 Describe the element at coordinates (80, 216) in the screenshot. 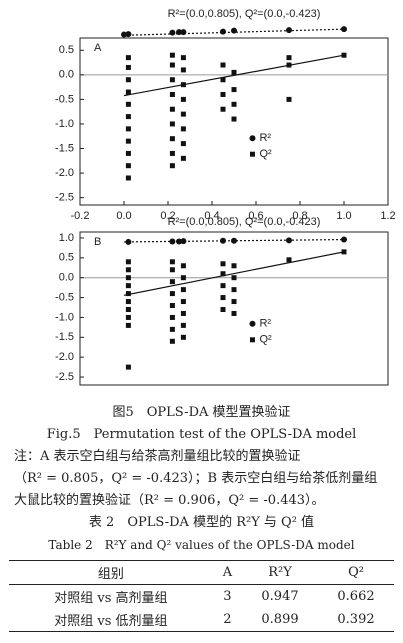

I see `x-tick-label: -0.2` at that location.